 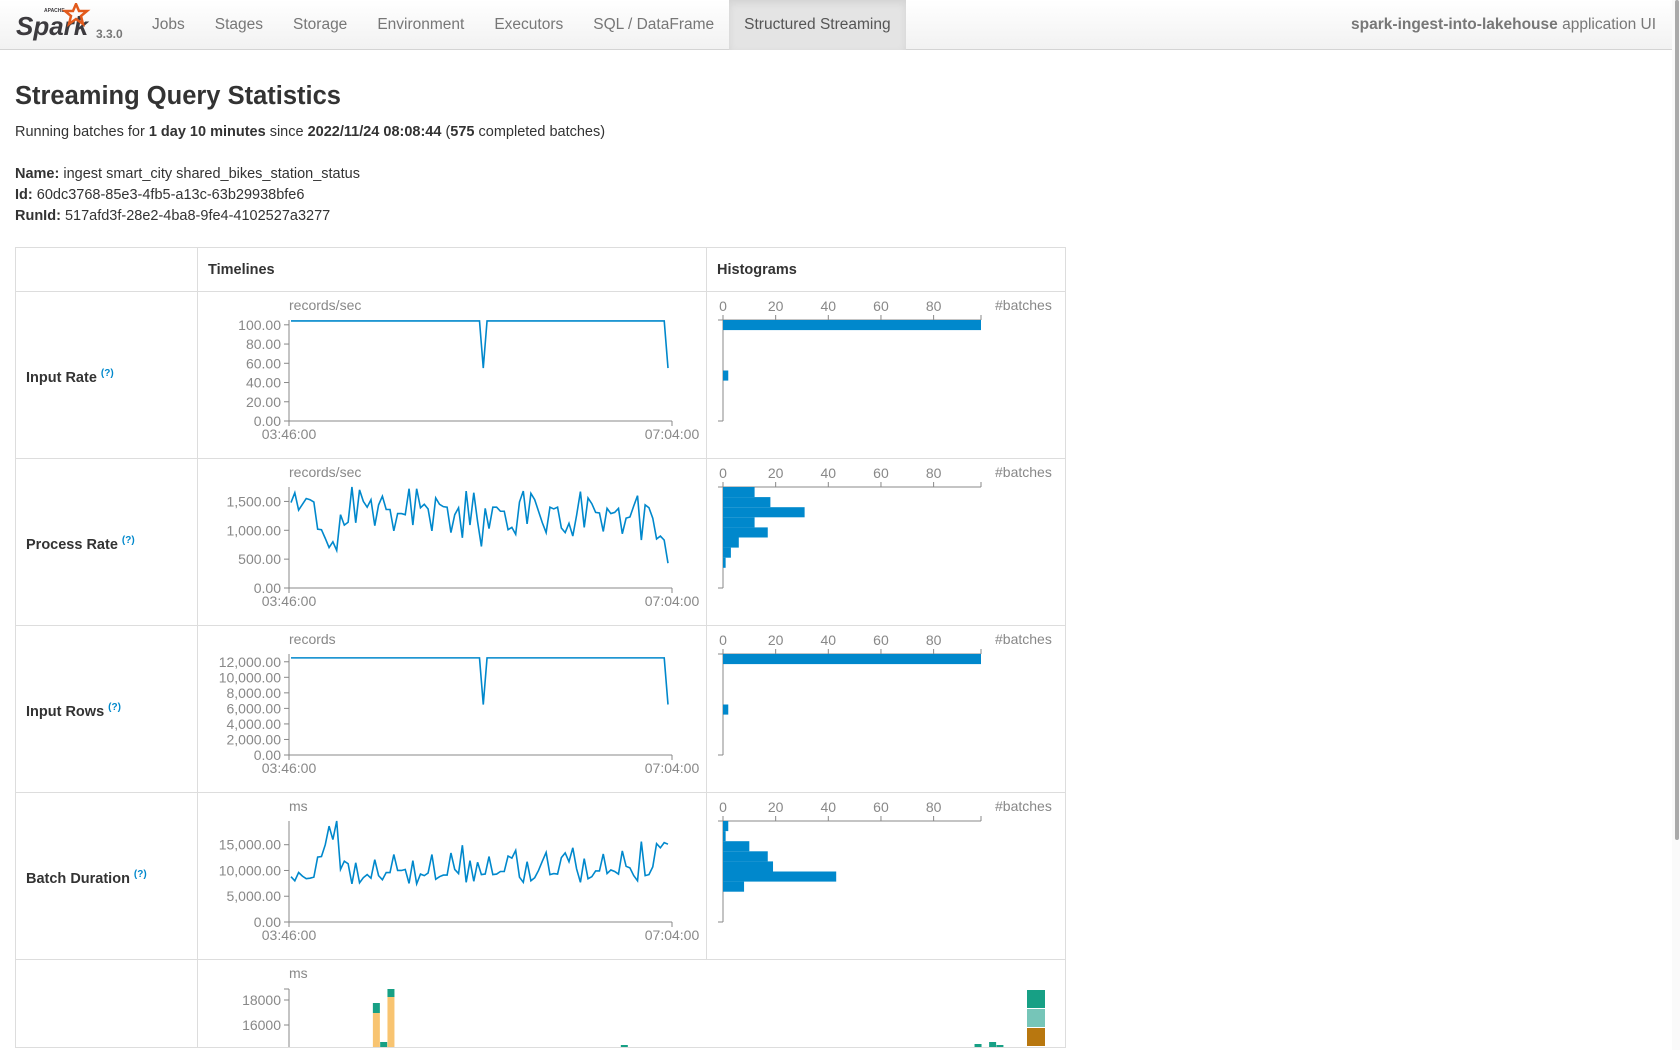 I want to click on scrollbar-thumb, so click(x=1677, y=420).